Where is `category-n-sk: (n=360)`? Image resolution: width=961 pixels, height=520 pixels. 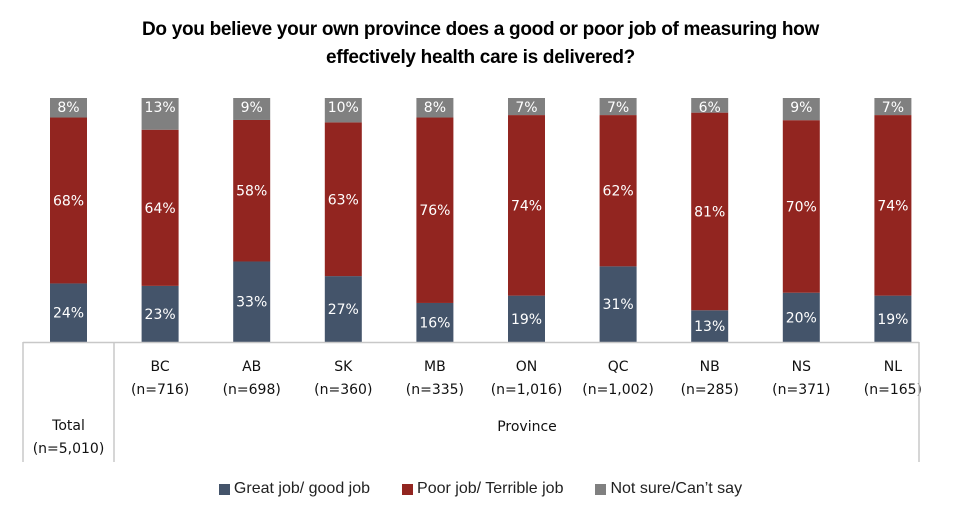 category-n-sk: (n=360) is located at coordinates (343, 390).